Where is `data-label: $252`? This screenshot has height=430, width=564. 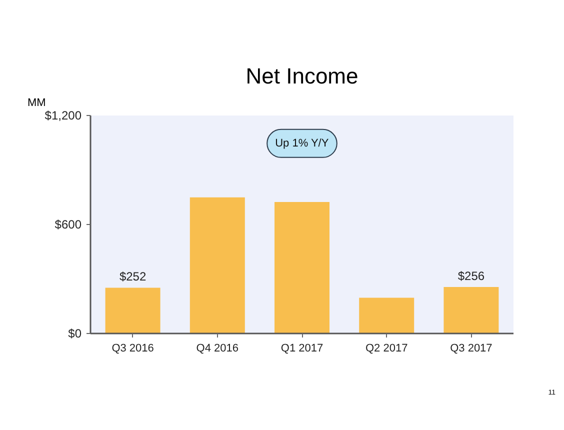 data-label: $252 is located at coordinates (132, 277).